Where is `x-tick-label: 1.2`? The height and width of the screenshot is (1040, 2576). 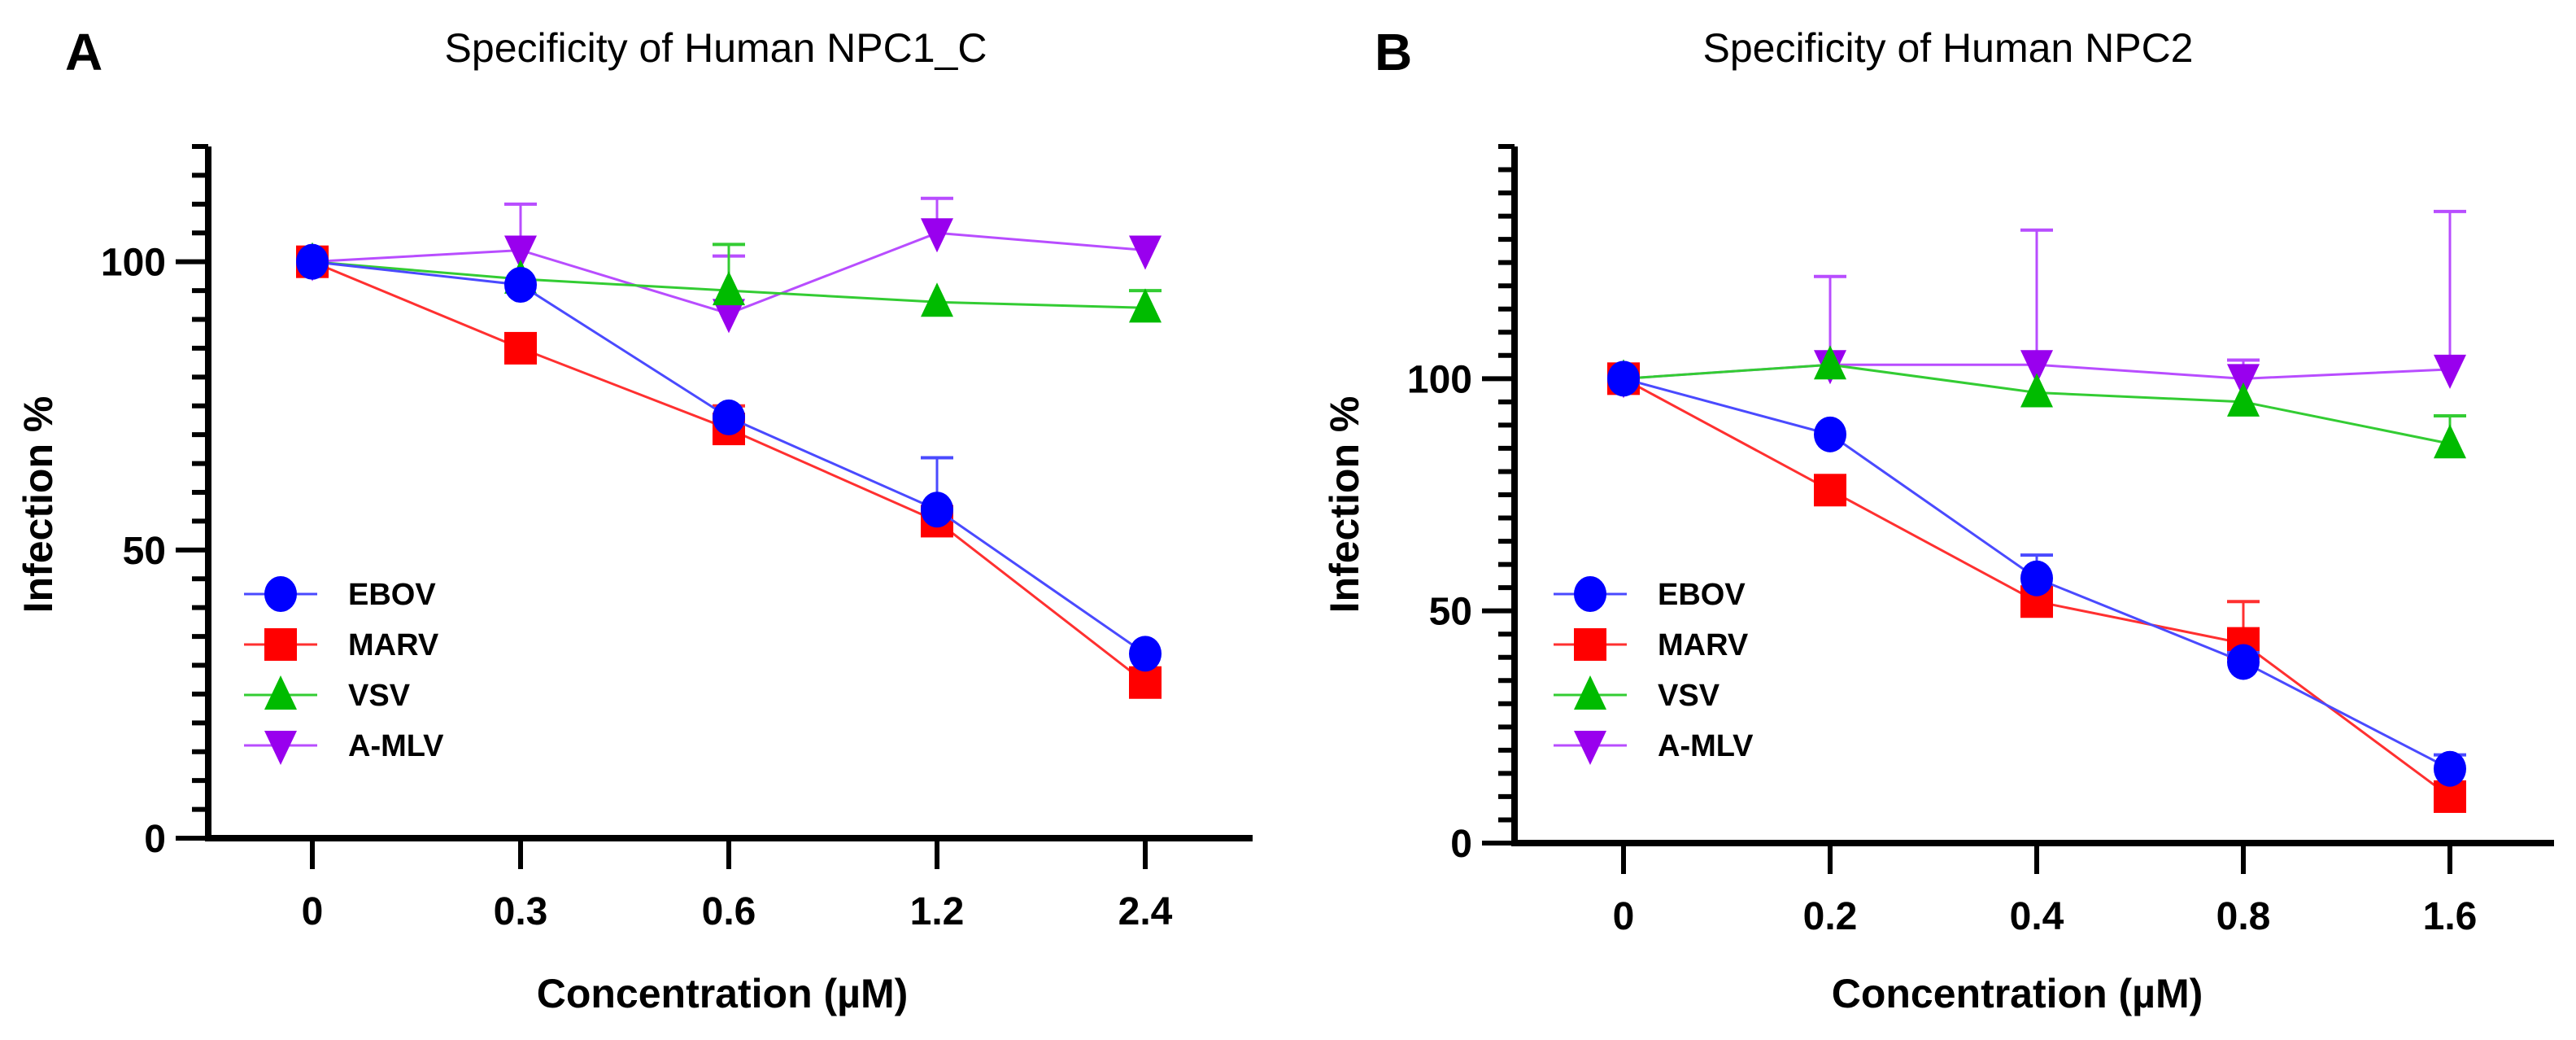 x-tick-label: 1.2 is located at coordinates (937, 911).